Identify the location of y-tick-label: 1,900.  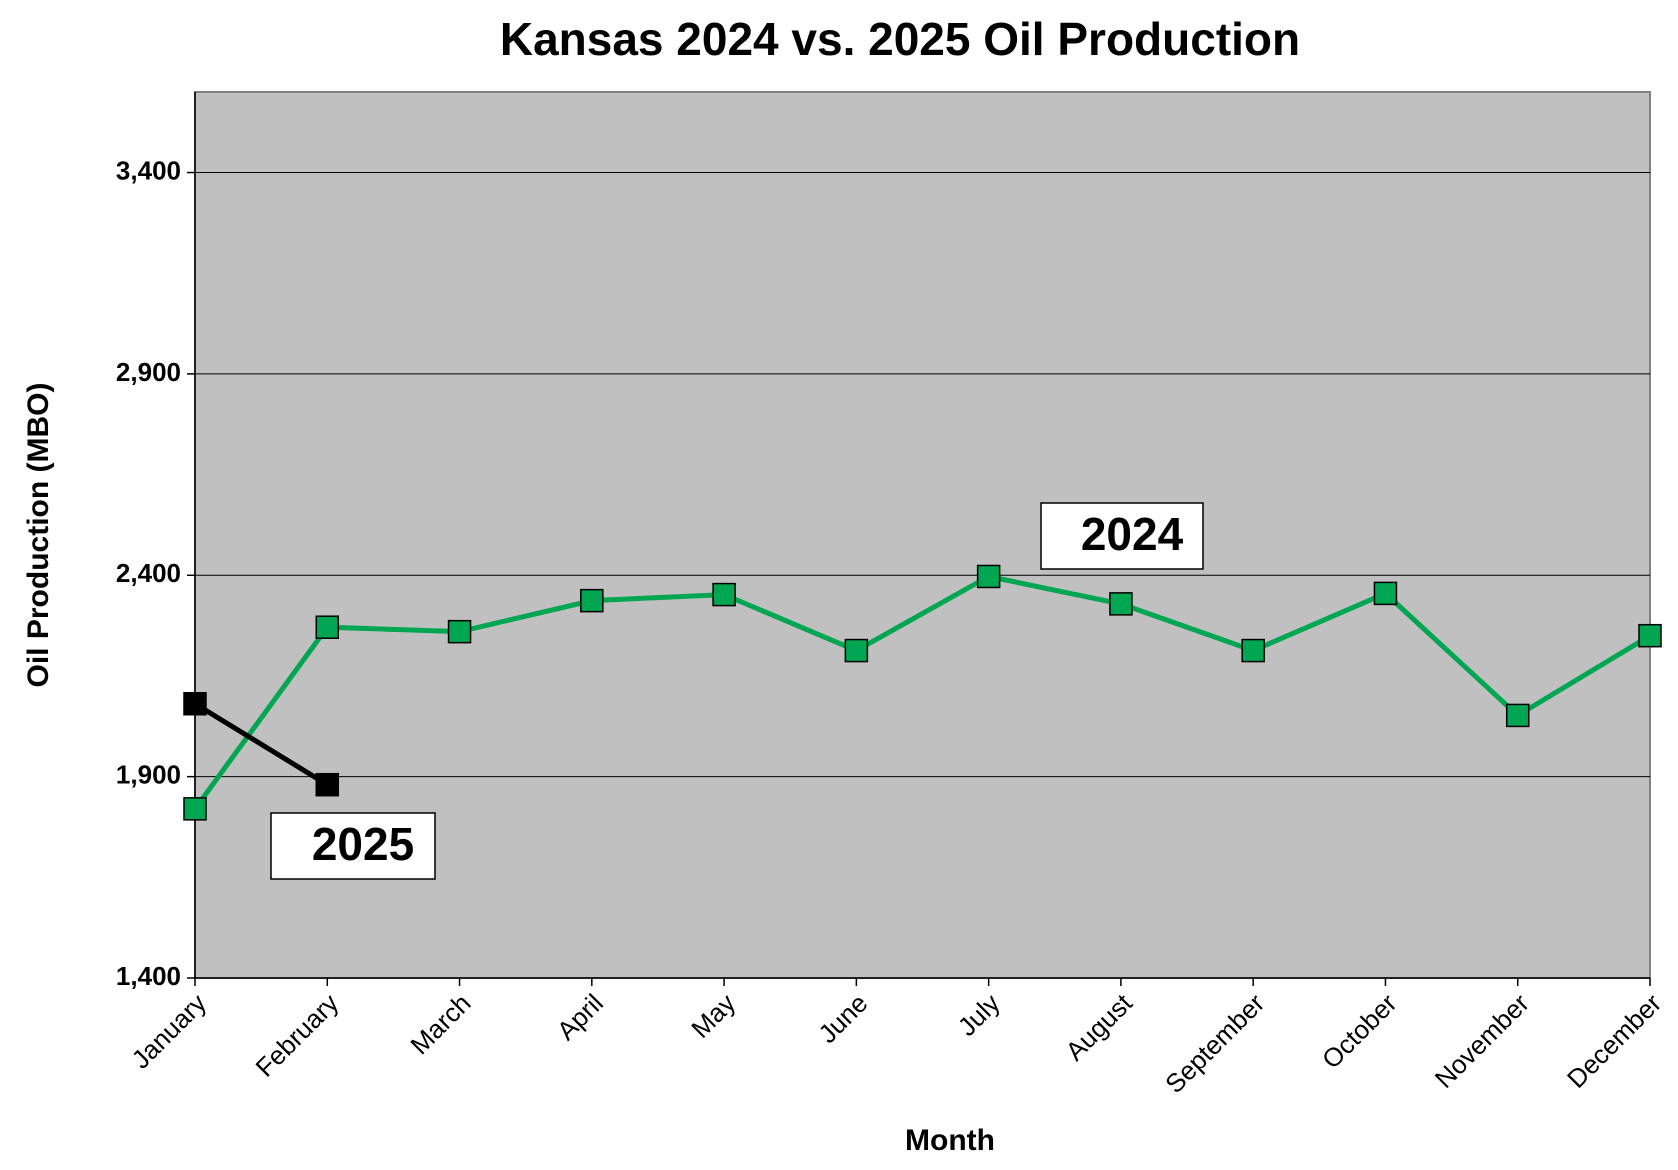
(148, 775).